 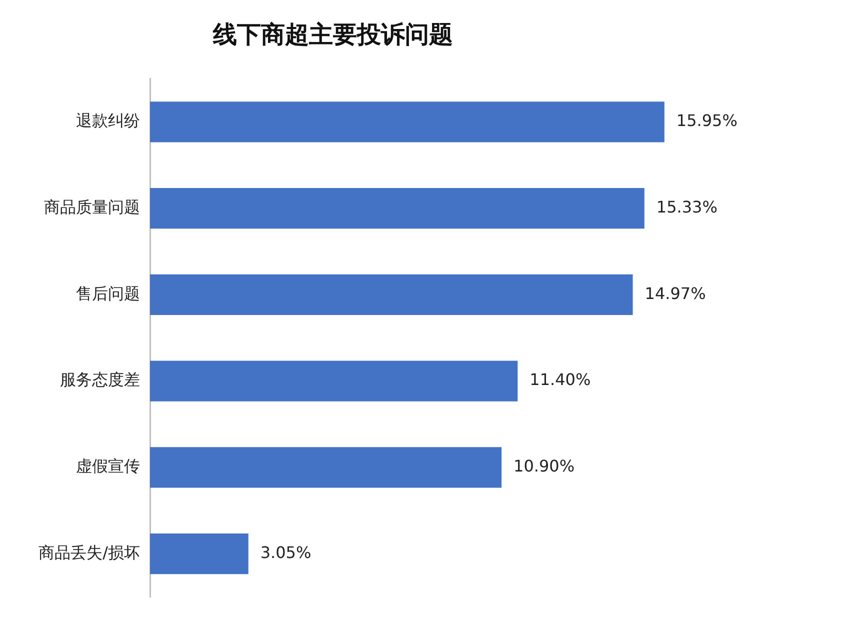 What do you see at coordinates (108, 466) in the screenshot?
I see `y-tick-label: 虚假宣传` at bounding box center [108, 466].